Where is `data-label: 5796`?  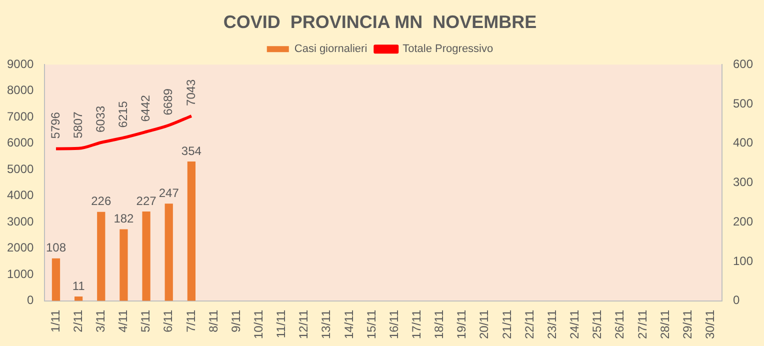 data-label: 5796 is located at coordinates (55, 125).